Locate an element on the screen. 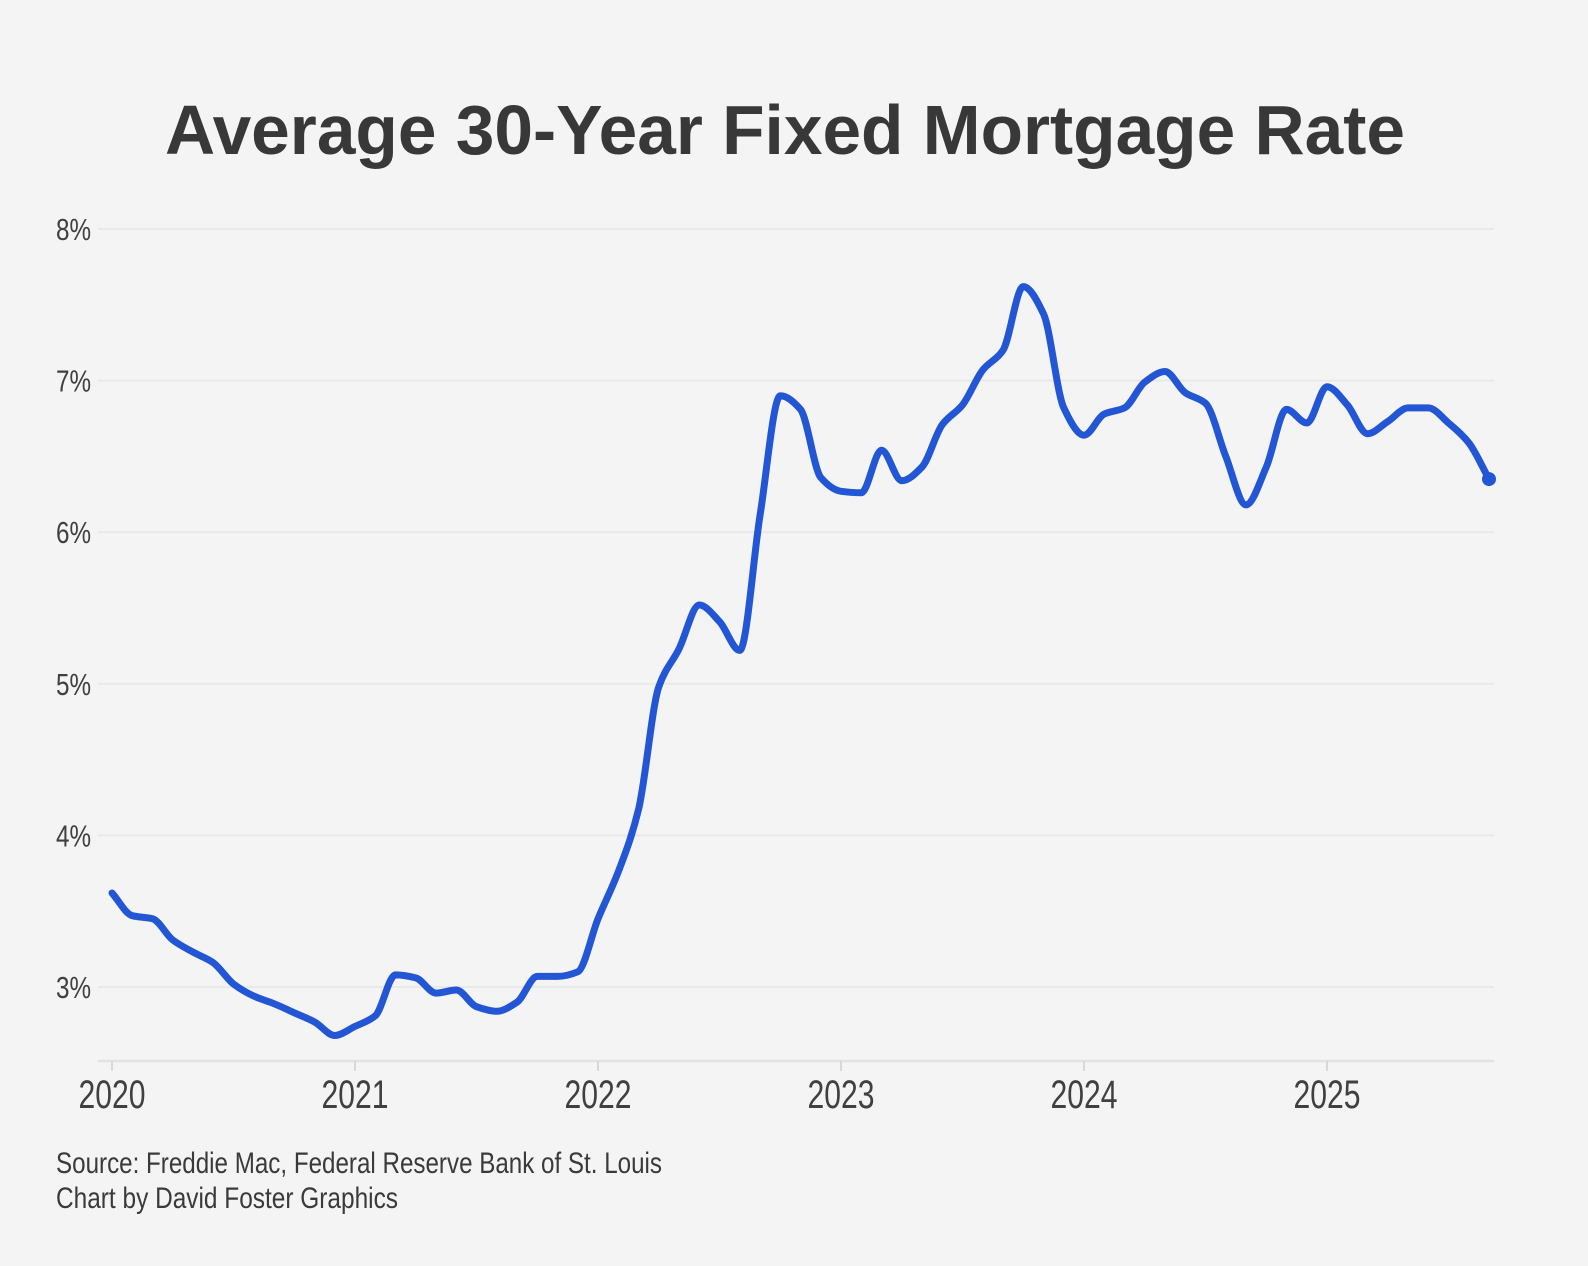  latest-point-dot is located at coordinates (1489, 479).